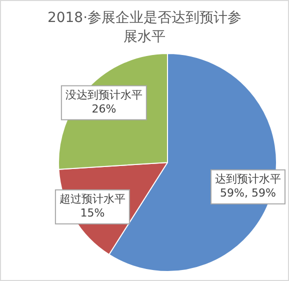 The height and width of the screenshot is (281, 289). What do you see at coordinates (103, 95) in the screenshot?
I see `slice-label: 没达到预计水平` at bounding box center [103, 95].